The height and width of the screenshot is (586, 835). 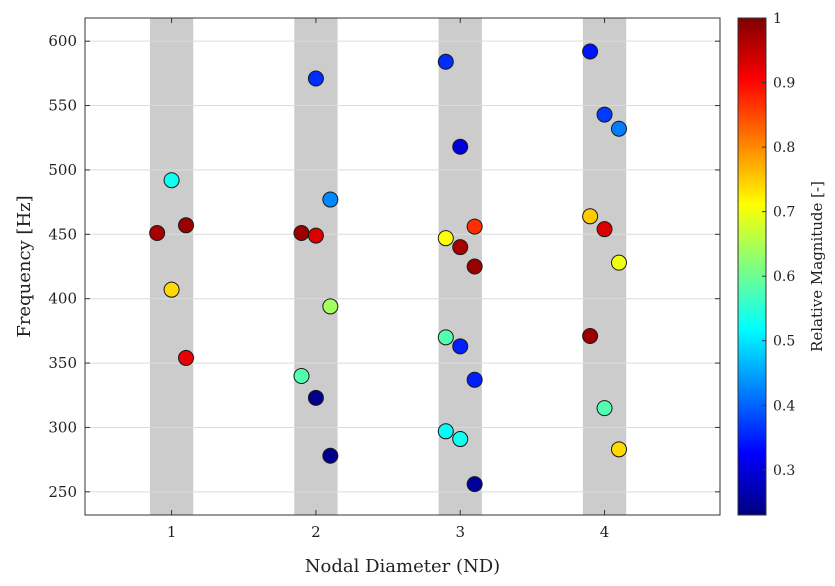 What do you see at coordinates (784, 84) in the screenshot?
I see `colorbar-tick-label: 0.9` at bounding box center [784, 84].